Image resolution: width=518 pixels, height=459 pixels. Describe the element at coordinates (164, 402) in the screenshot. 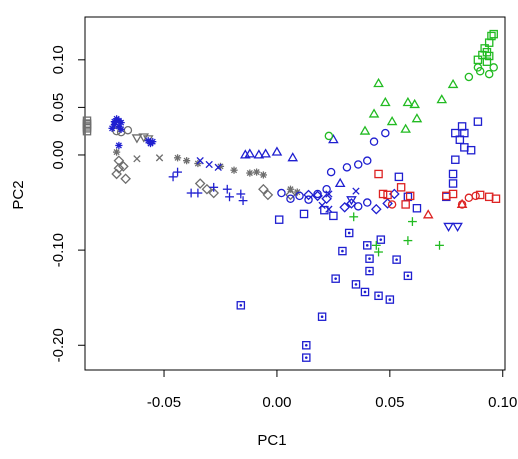

I see `x-tick-label: -0.05` at that location.